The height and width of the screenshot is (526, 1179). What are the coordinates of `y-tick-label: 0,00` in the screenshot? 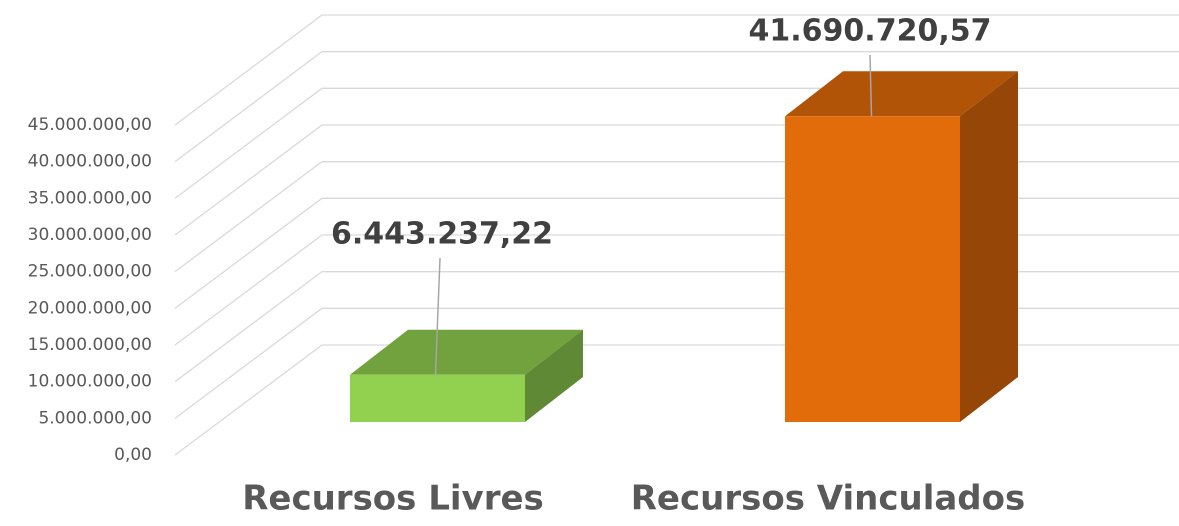 It's located at (133, 455).